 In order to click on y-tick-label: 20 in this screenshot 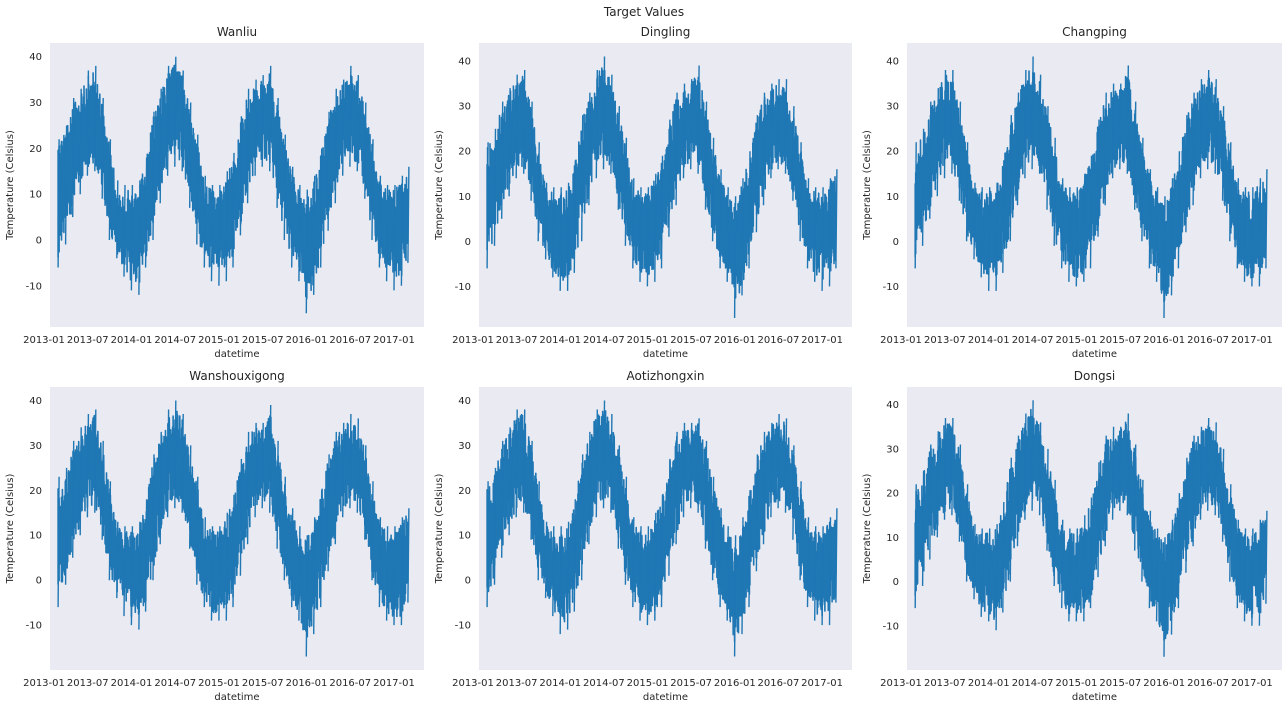, I will do `click(464, 491)`.